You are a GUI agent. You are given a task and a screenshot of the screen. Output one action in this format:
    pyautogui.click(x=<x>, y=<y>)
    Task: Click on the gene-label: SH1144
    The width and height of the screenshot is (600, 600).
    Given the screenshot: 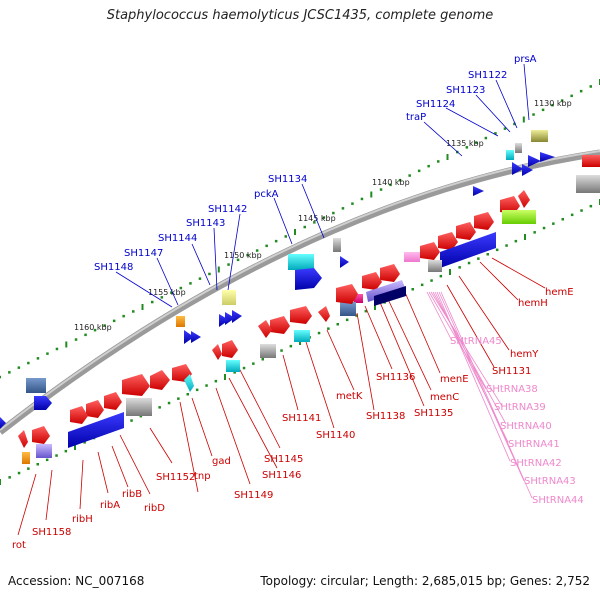 What is the action you would take?
    pyautogui.click(x=177, y=238)
    